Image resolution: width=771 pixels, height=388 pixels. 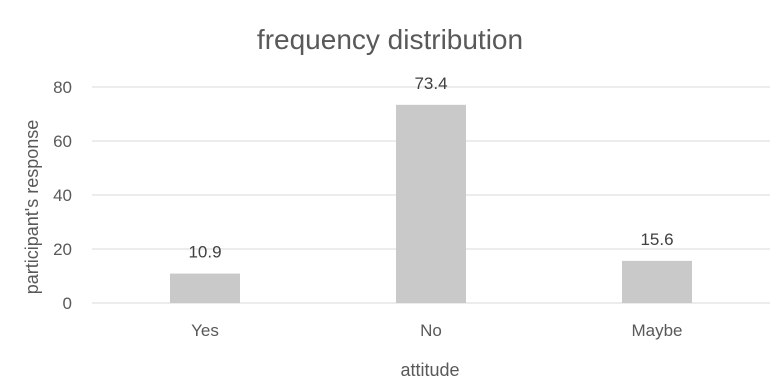 What do you see at coordinates (656, 330) in the screenshot?
I see `category-label-maybe: Maybe` at bounding box center [656, 330].